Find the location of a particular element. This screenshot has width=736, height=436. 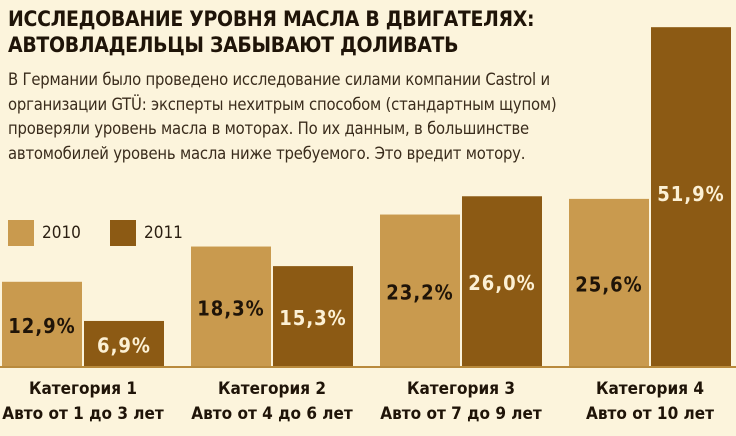

data-label-2010-category-3: 23,2% is located at coordinates (419, 292).